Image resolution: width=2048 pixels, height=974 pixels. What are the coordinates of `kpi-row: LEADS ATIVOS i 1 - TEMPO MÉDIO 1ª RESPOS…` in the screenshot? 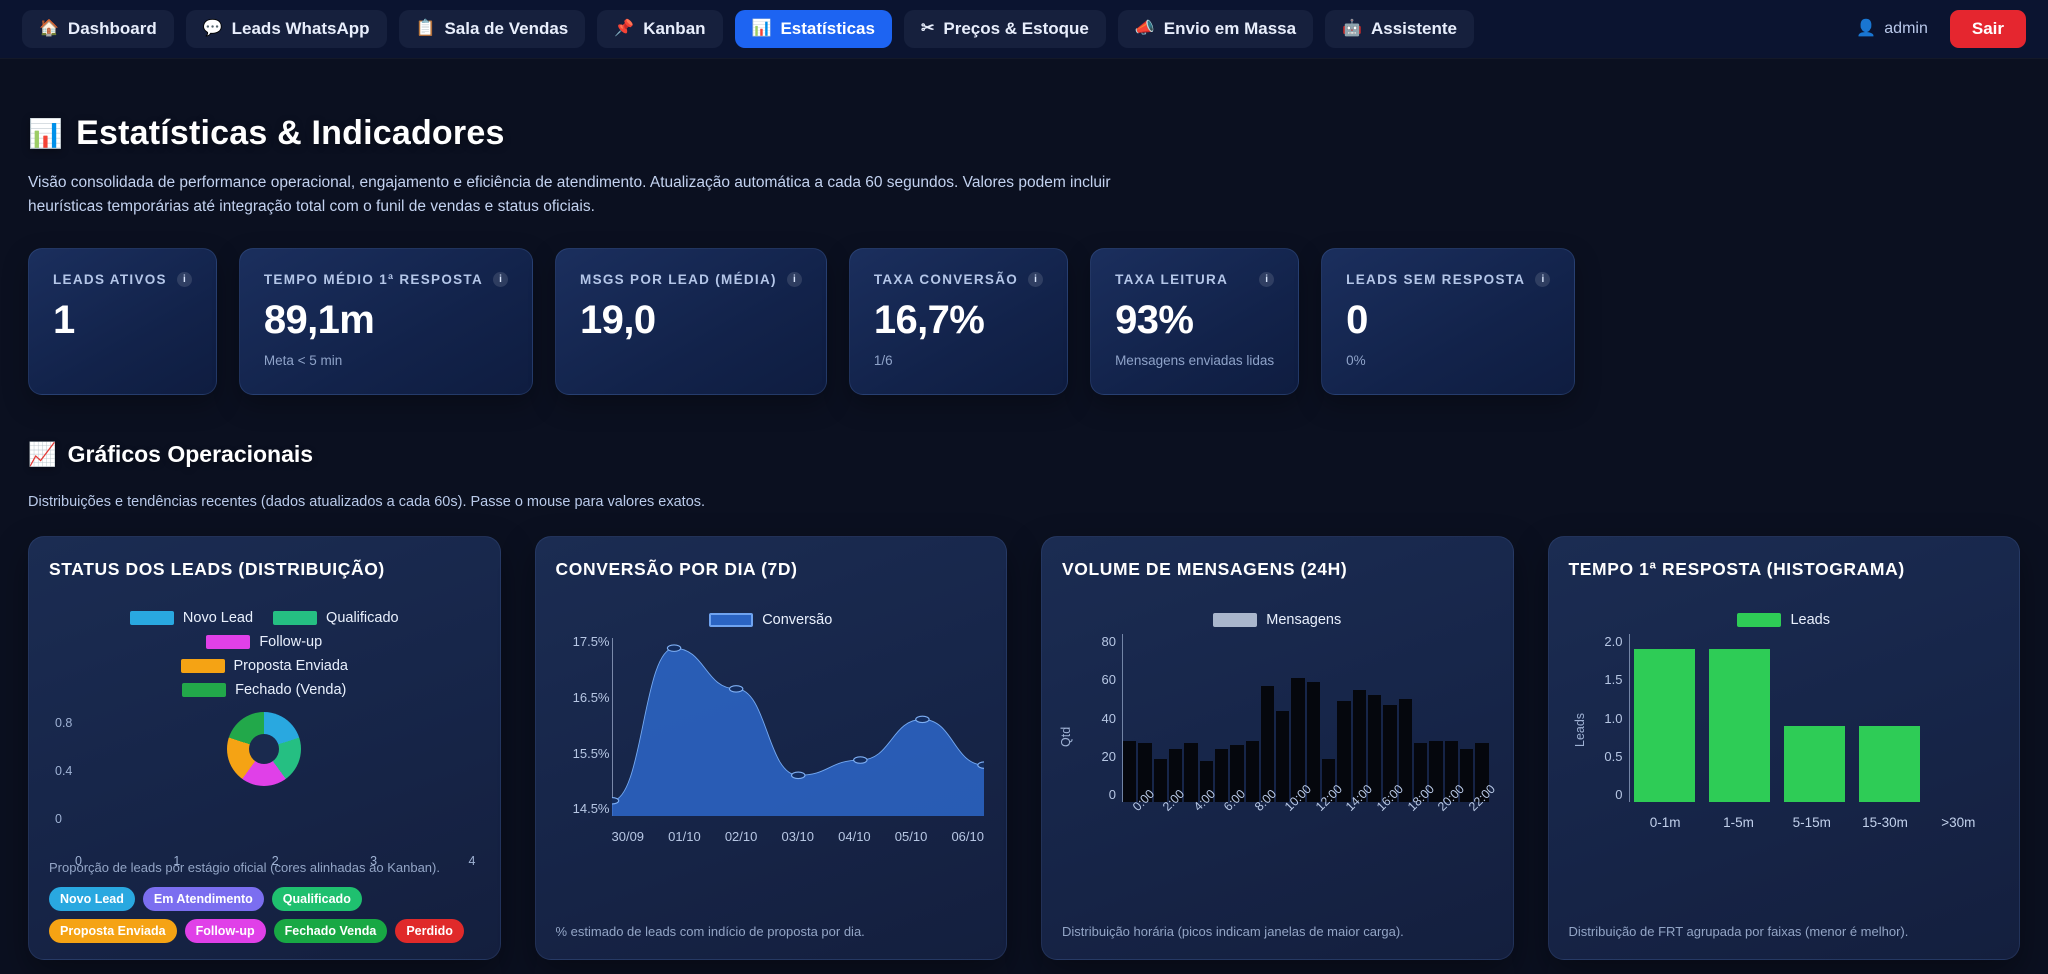 It's located at (1024, 321).